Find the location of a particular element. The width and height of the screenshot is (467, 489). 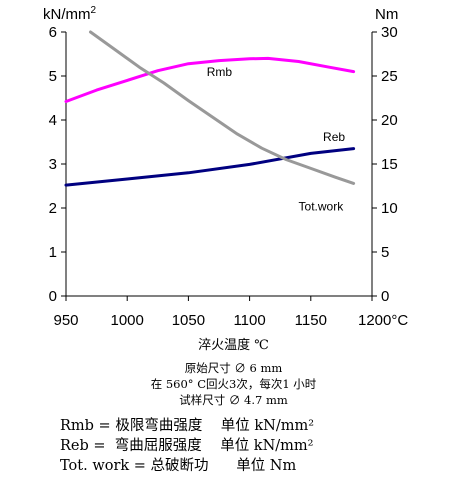

note-tempering: 在 560° C回火3次，每次1 小时 is located at coordinates (233, 384).